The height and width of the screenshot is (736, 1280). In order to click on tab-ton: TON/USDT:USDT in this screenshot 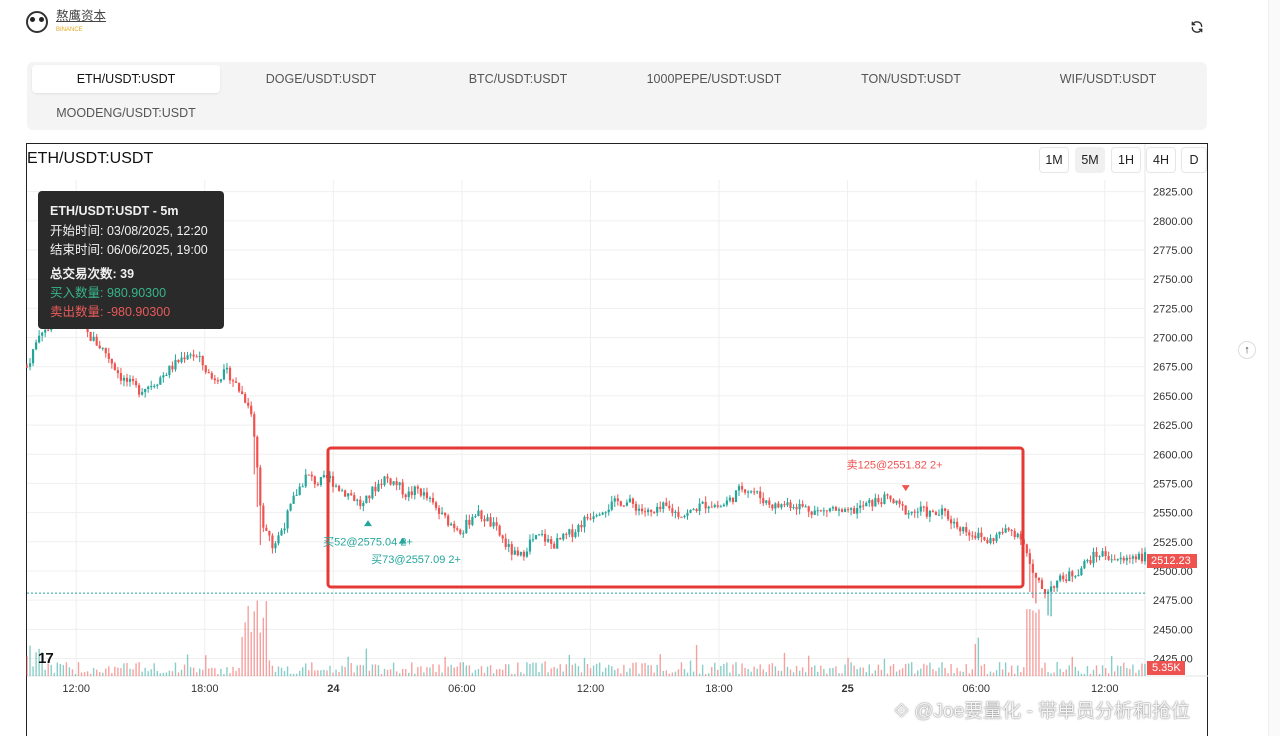, I will do `click(911, 79)`.